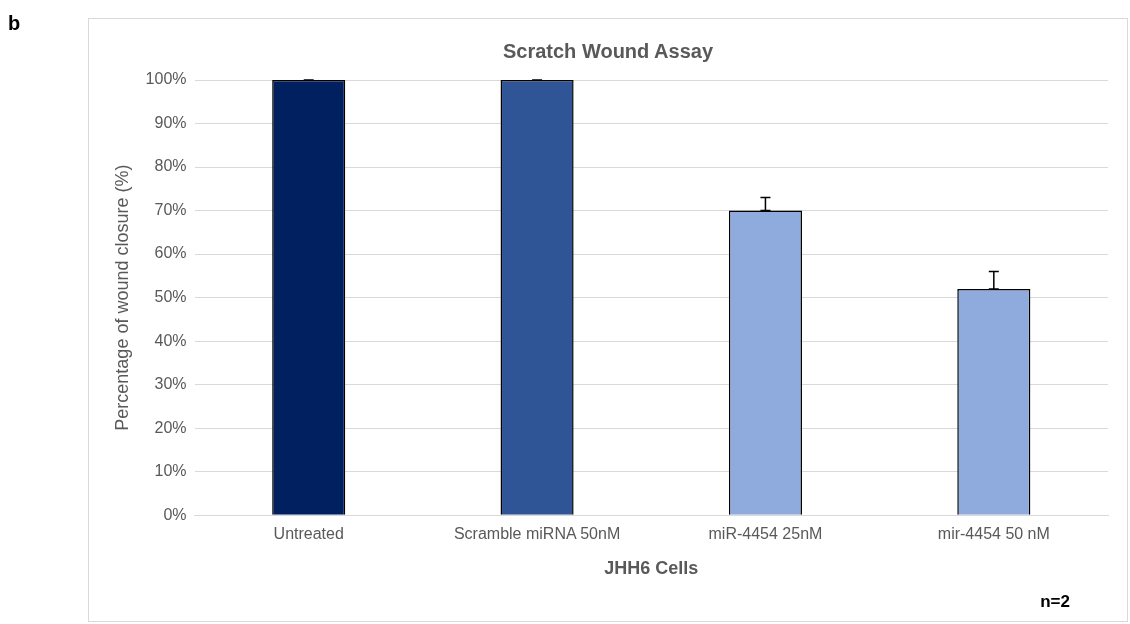 The width and height of the screenshot is (1130, 624). I want to click on y-tick-label: 40%, so click(170, 340).